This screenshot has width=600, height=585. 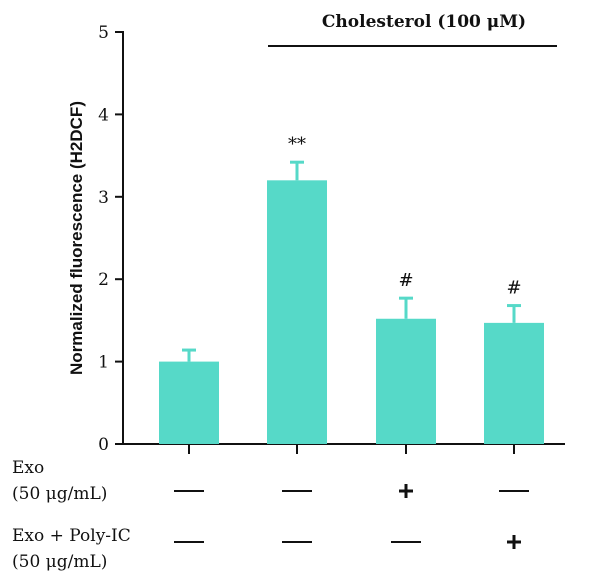 What do you see at coordinates (103, 445) in the screenshot?
I see `y-tick-label: 0` at bounding box center [103, 445].